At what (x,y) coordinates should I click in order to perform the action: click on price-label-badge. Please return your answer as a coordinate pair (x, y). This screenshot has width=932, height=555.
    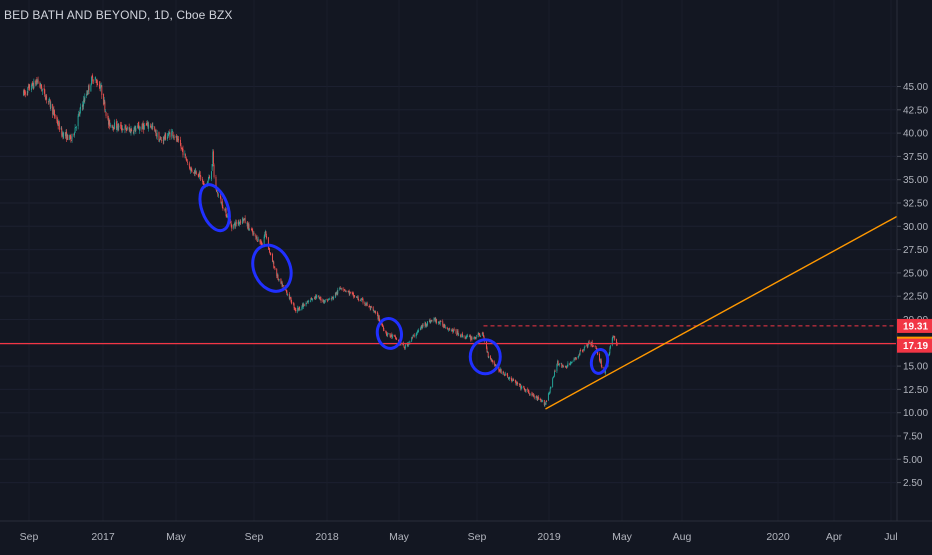
    Looking at the image, I should click on (914, 345).